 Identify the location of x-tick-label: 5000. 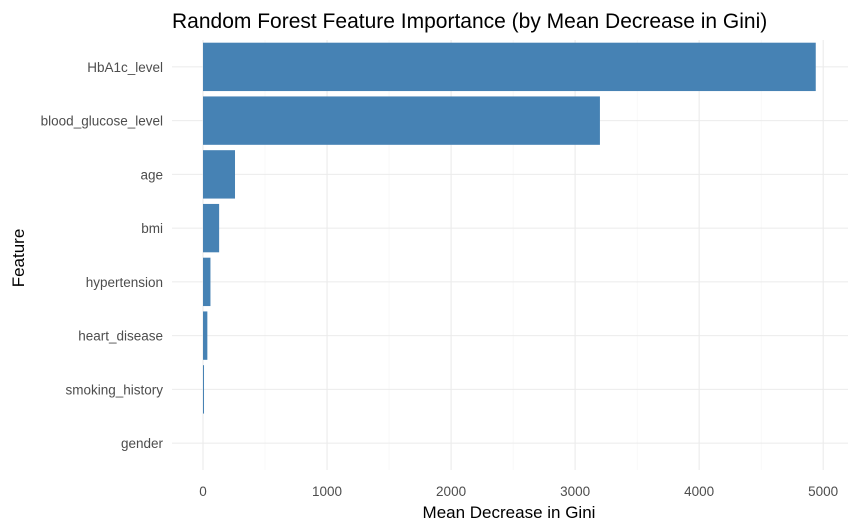
(823, 491).